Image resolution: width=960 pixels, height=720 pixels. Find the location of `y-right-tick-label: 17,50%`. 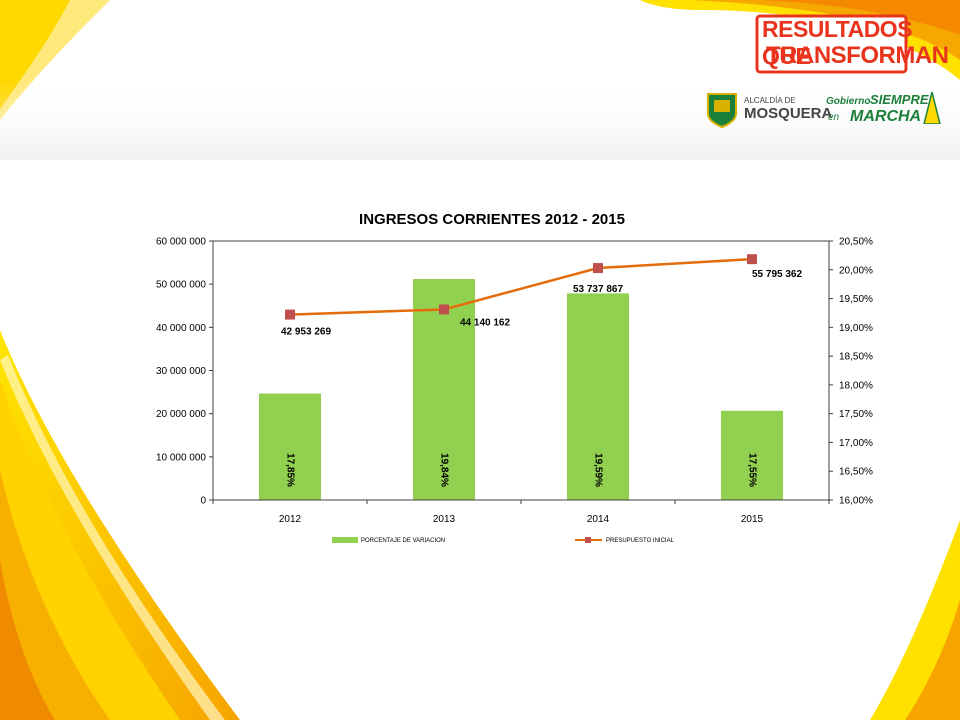

y-right-tick-label: 17,50% is located at coordinates (856, 414).